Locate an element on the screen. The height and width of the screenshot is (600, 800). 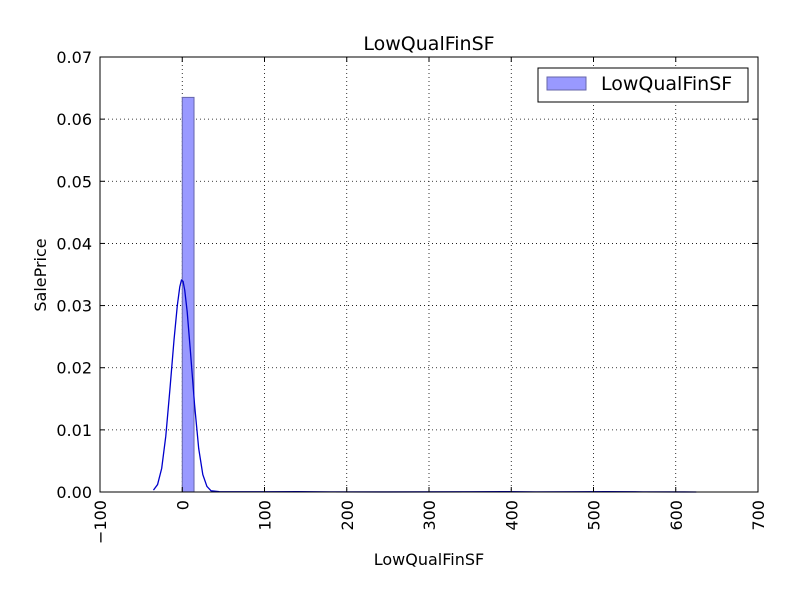
y-tick-label: 0.03 is located at coordinates (74, 306).